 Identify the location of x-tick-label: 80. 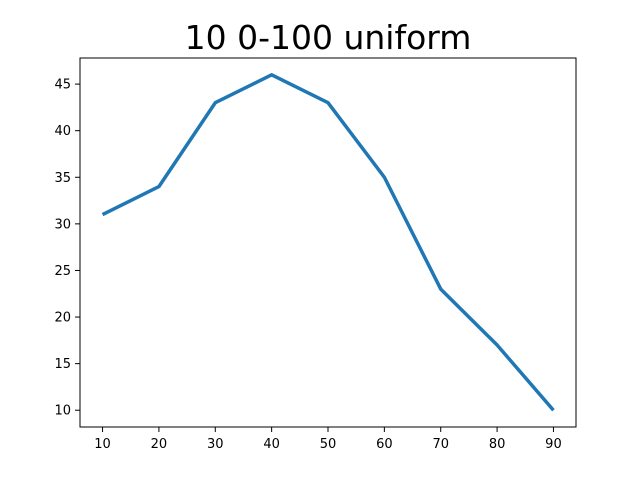
(497, 444).